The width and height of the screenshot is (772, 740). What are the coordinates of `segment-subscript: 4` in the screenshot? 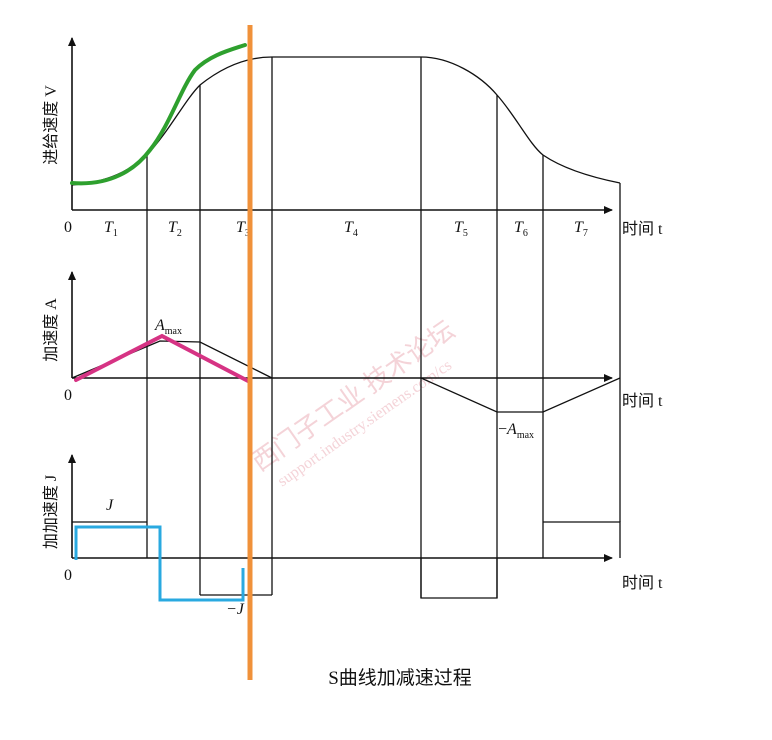 It's located at (355, 233).